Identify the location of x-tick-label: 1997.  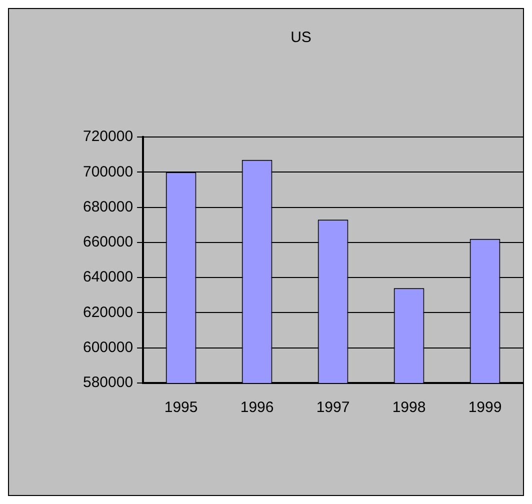
(333, 407).